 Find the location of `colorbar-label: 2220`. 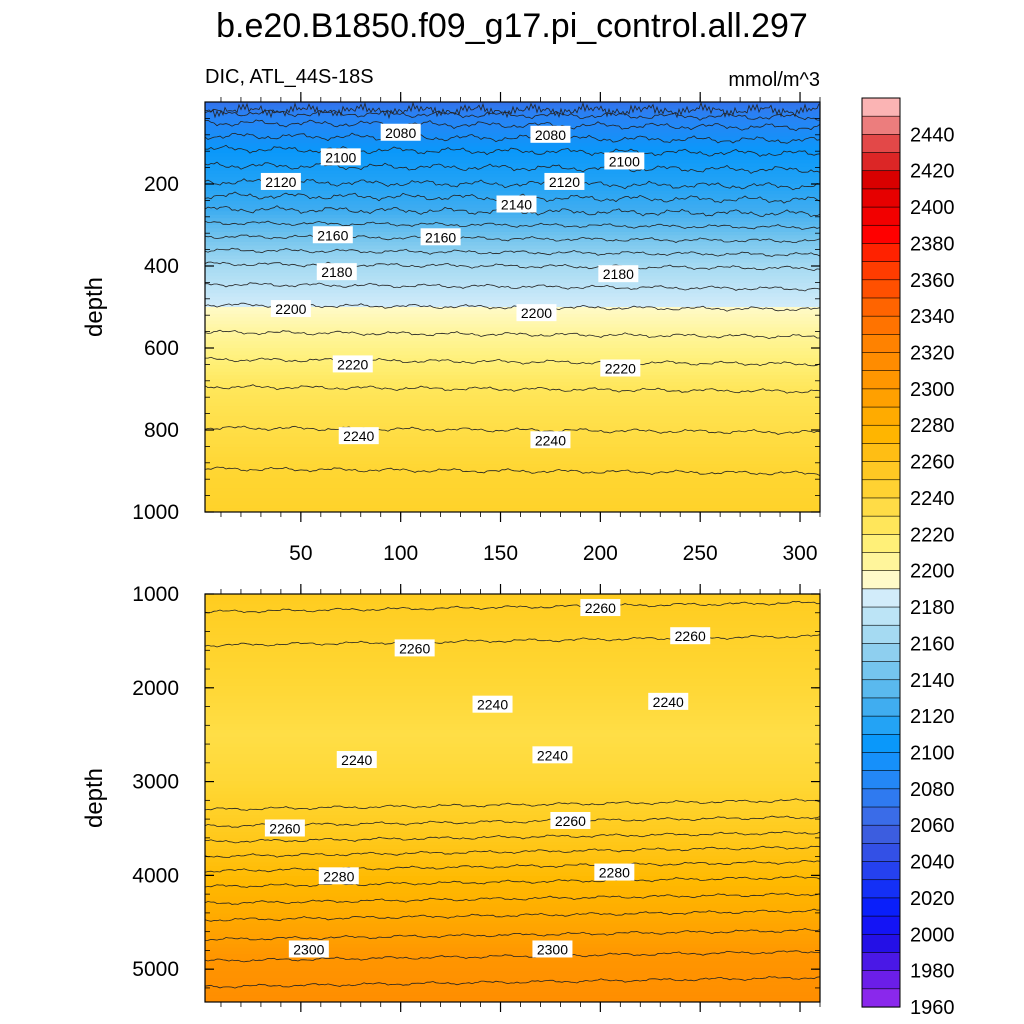

colorbar-label: 2220 is located at coordinates (932, 535).